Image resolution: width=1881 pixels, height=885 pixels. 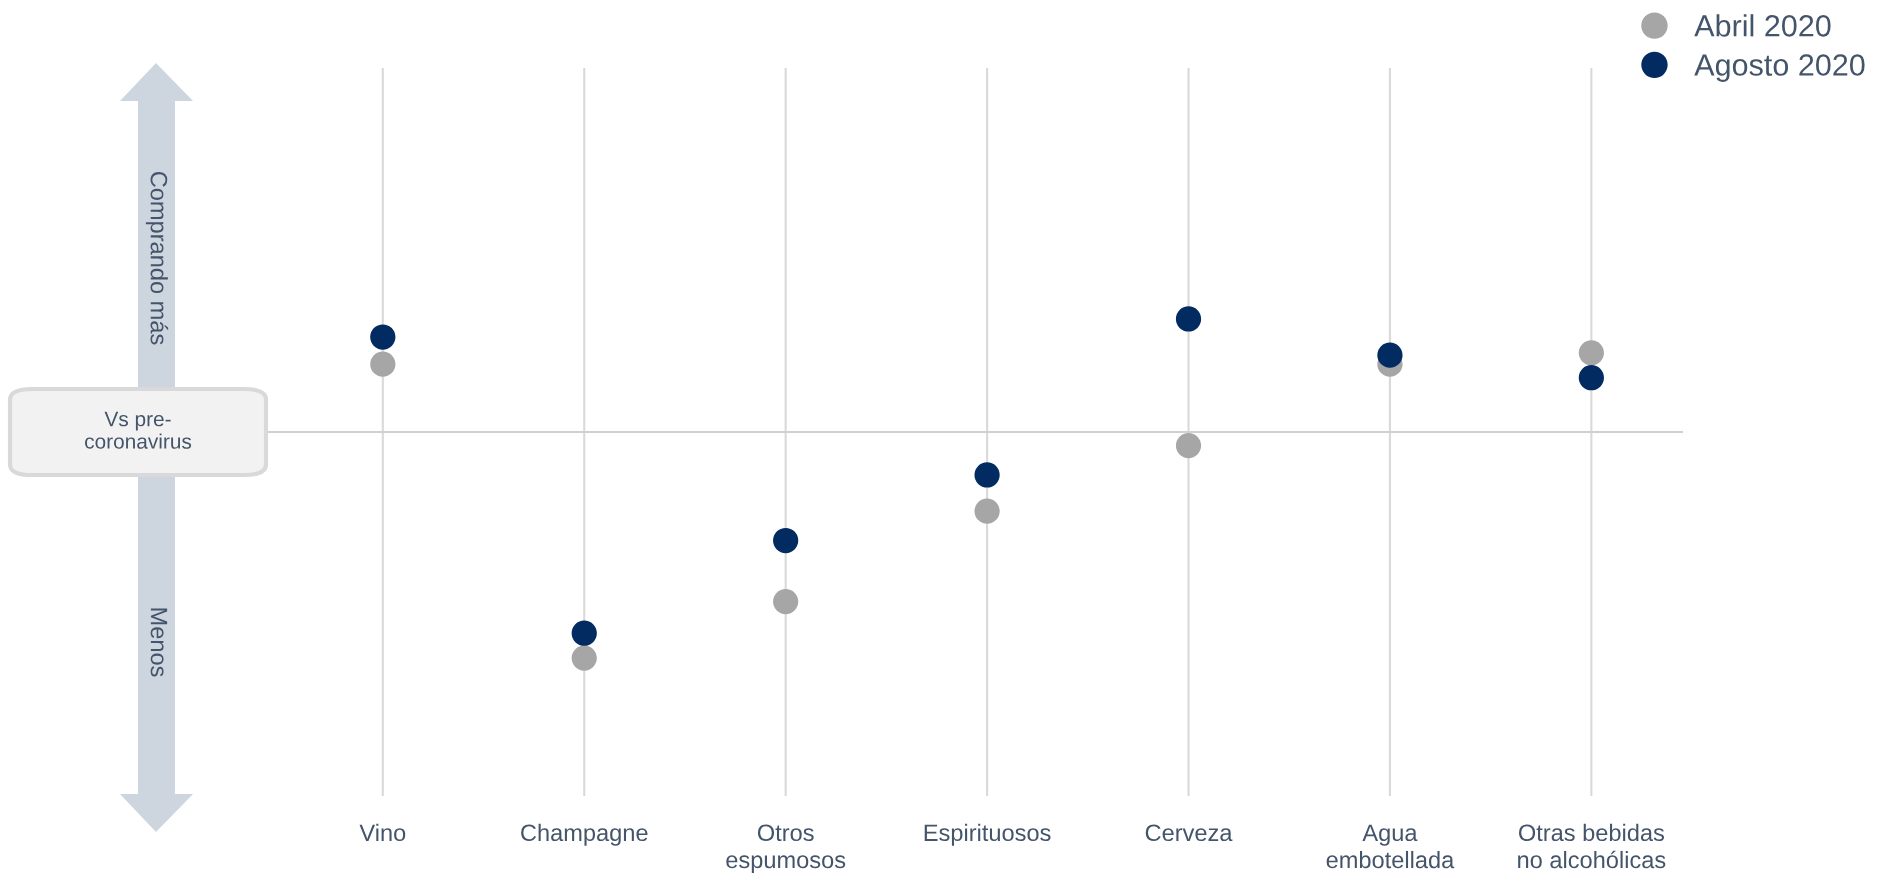 I want to click on x-tick-label: Otros espumosos, so click(x=786, y=848).